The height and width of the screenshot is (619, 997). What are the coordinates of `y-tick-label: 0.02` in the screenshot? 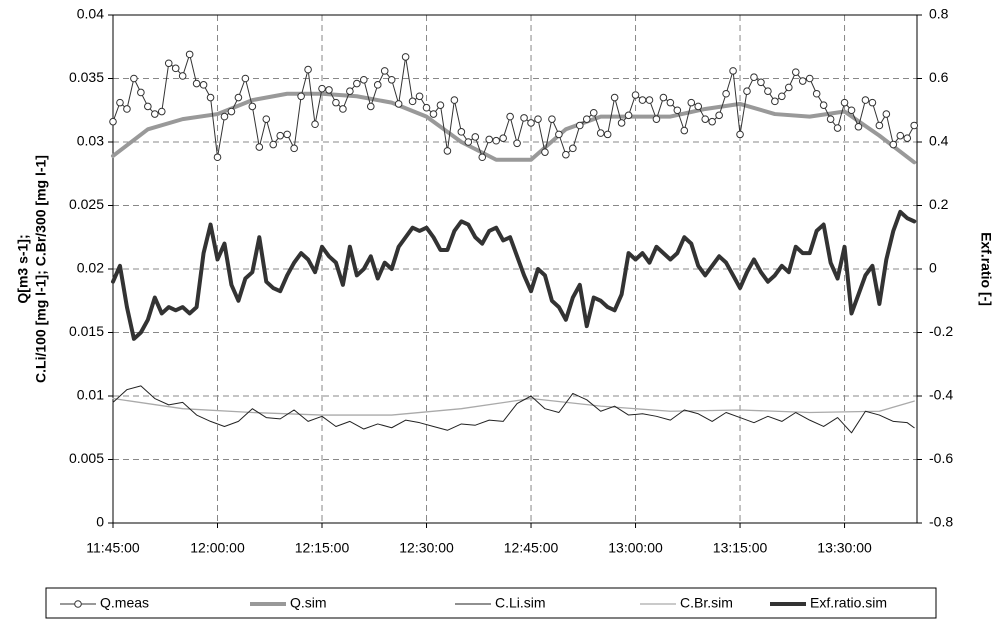 It's located at (90, 268).